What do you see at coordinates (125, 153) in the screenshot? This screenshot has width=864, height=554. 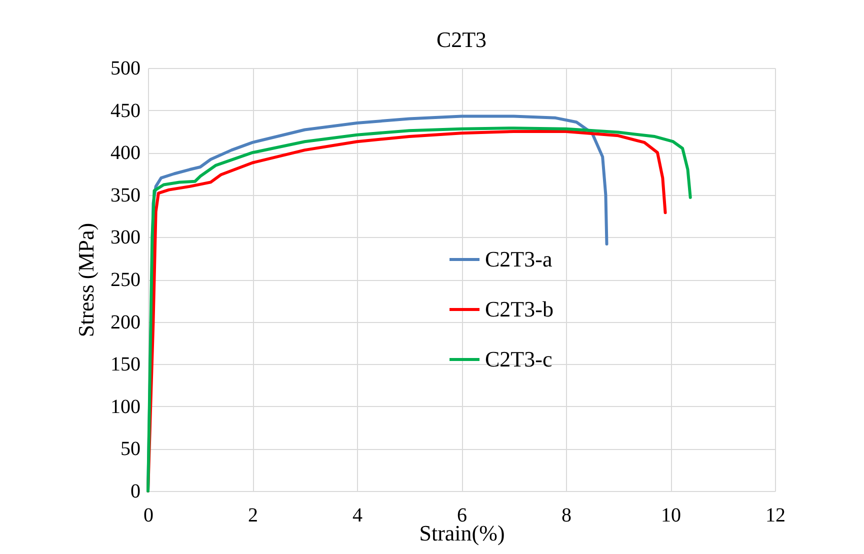 I see `y-tick-label: 400` at bounding box center [125, 153].